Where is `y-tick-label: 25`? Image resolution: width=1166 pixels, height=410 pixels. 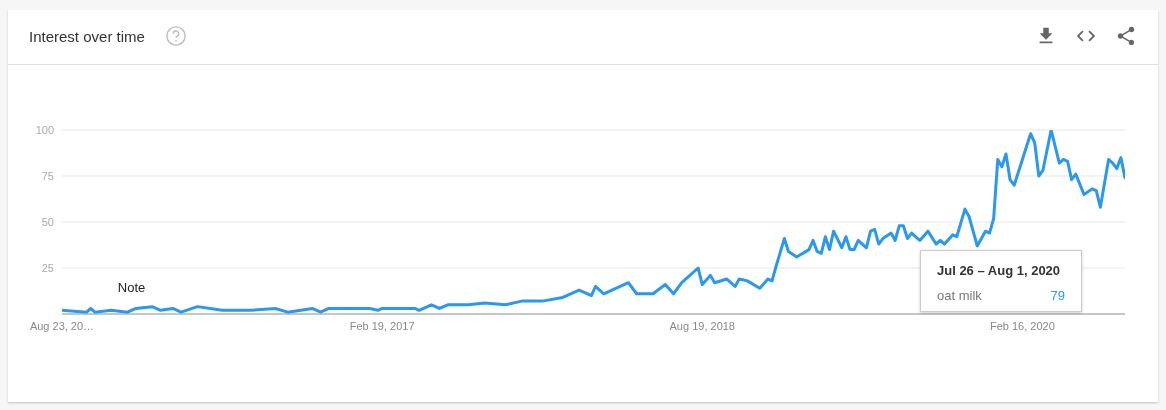
y-tick-label: 25 is located at coordinates (47, 267).